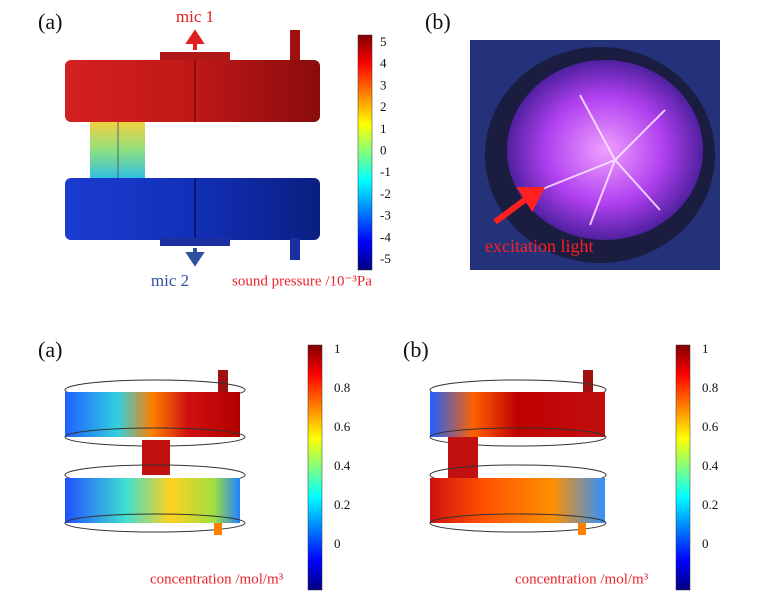 The image size is (779, 614). Describe the element at coordinates (383, 41) in the screenshot. I see `colorbar-tick-label: 5` at that location.